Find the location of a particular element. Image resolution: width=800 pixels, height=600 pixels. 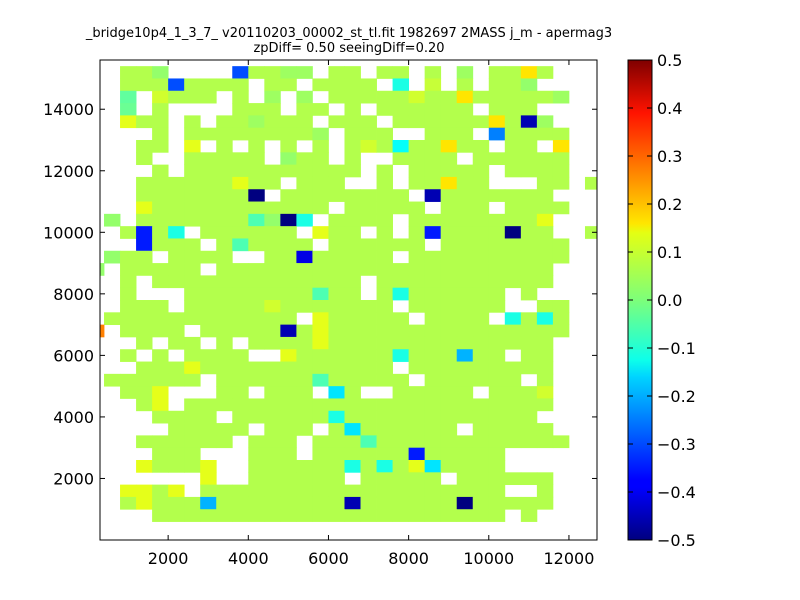

colorbar-tick-label: −0.1 is located at coordinates (676, 348).